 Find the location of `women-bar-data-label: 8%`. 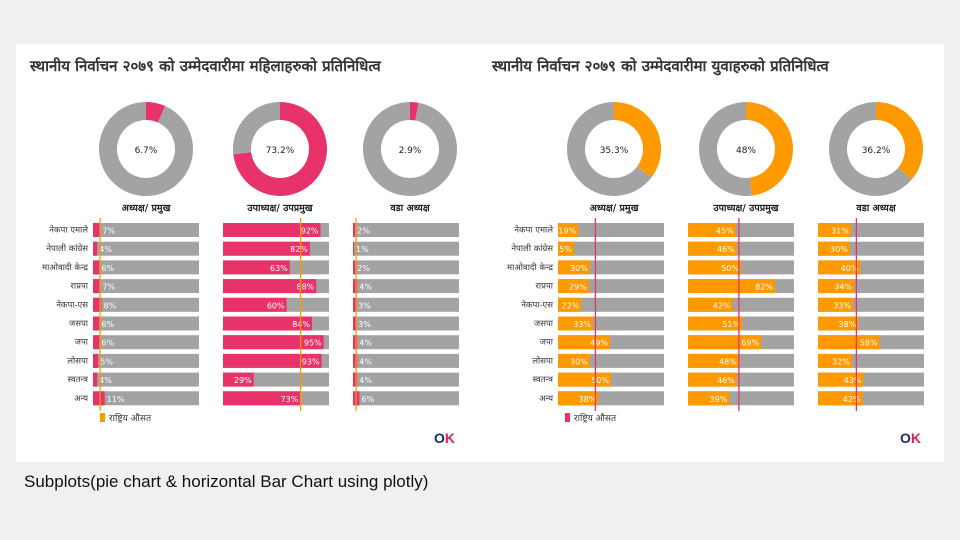

women-bar-data-label: 8% is located at coordinates (109, 305).